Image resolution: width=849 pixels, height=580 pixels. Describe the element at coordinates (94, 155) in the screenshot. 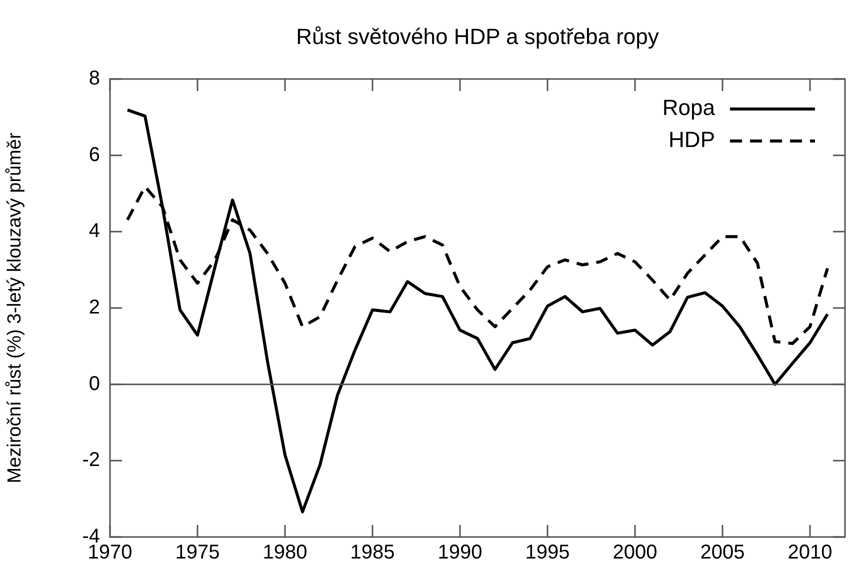

I see `y-tick-label: 6` at that location.